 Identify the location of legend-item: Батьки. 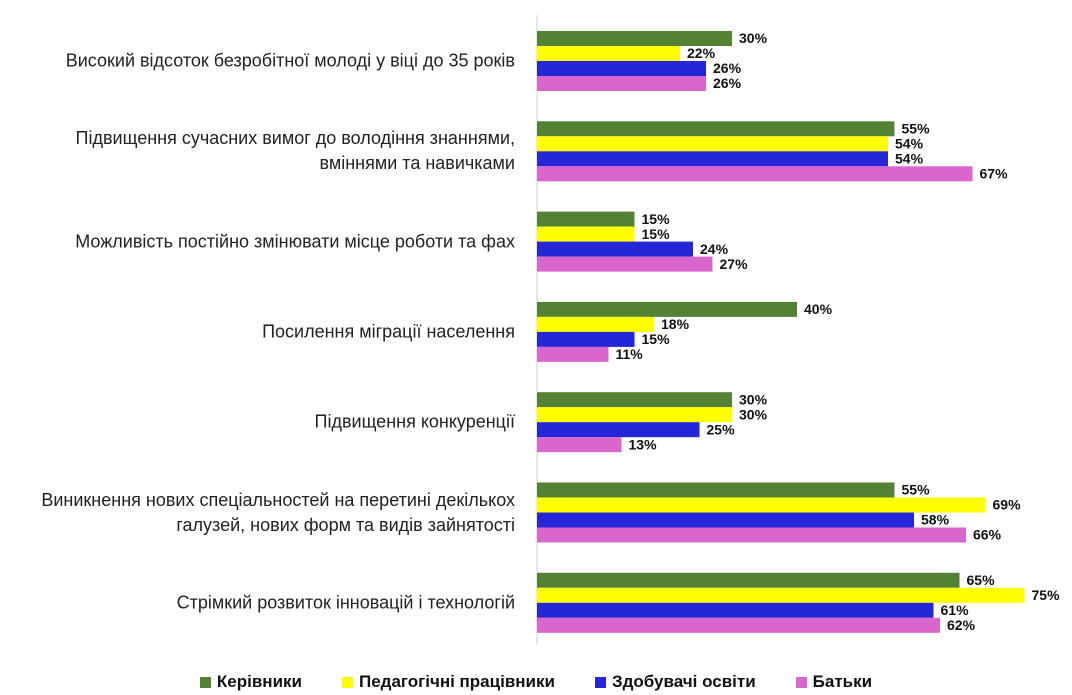
(834, 682).